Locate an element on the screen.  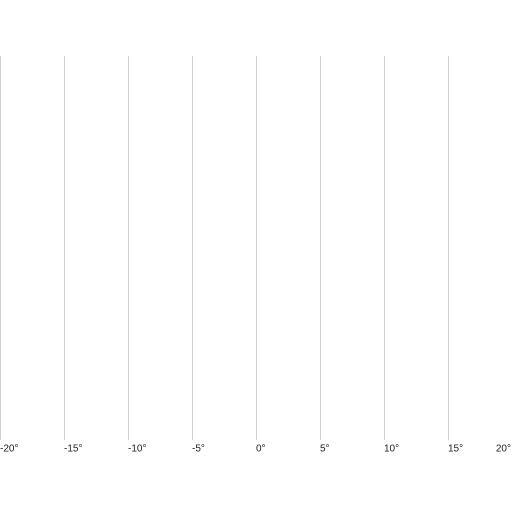
x-tick-label: -10° is located at coordinates (137, 449).